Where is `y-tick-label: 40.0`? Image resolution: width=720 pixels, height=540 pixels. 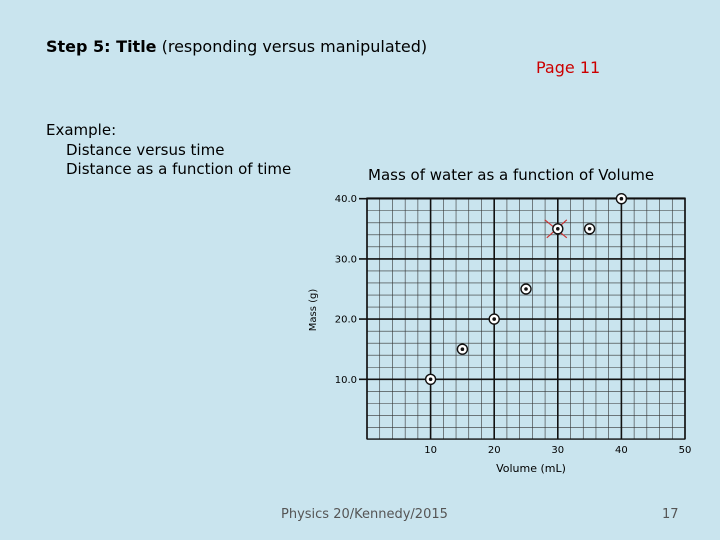
y-tick-label: 40.0 is located at coordinates (346, 199).